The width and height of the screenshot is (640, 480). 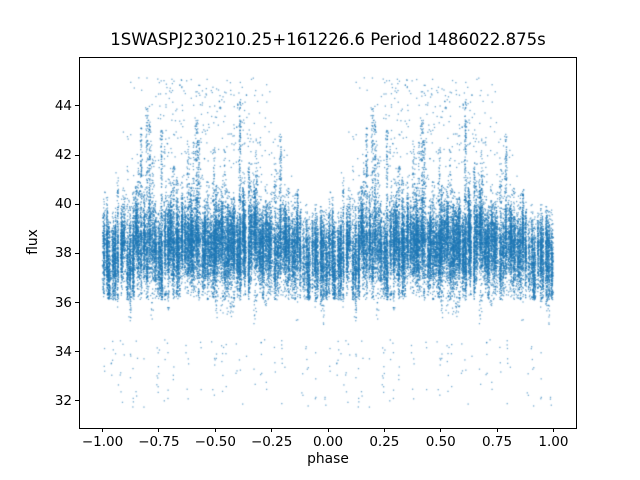 What do you see at coordinates (63, 400) in the screenshot?
I see `y-tick-label: 32` at bounding box center [63, 400].